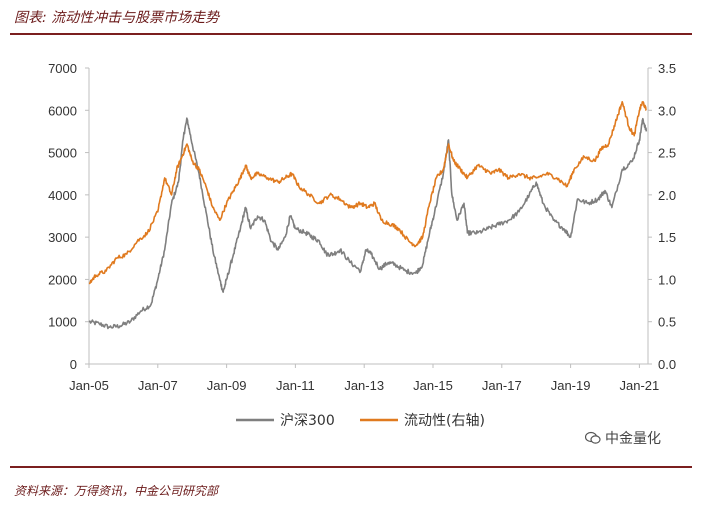 The image size is (712, 513). What do you see at coordinates (62, 153) in the screenshot?
I see `y-tick-label: 5000` at bounding box center [62, 153].